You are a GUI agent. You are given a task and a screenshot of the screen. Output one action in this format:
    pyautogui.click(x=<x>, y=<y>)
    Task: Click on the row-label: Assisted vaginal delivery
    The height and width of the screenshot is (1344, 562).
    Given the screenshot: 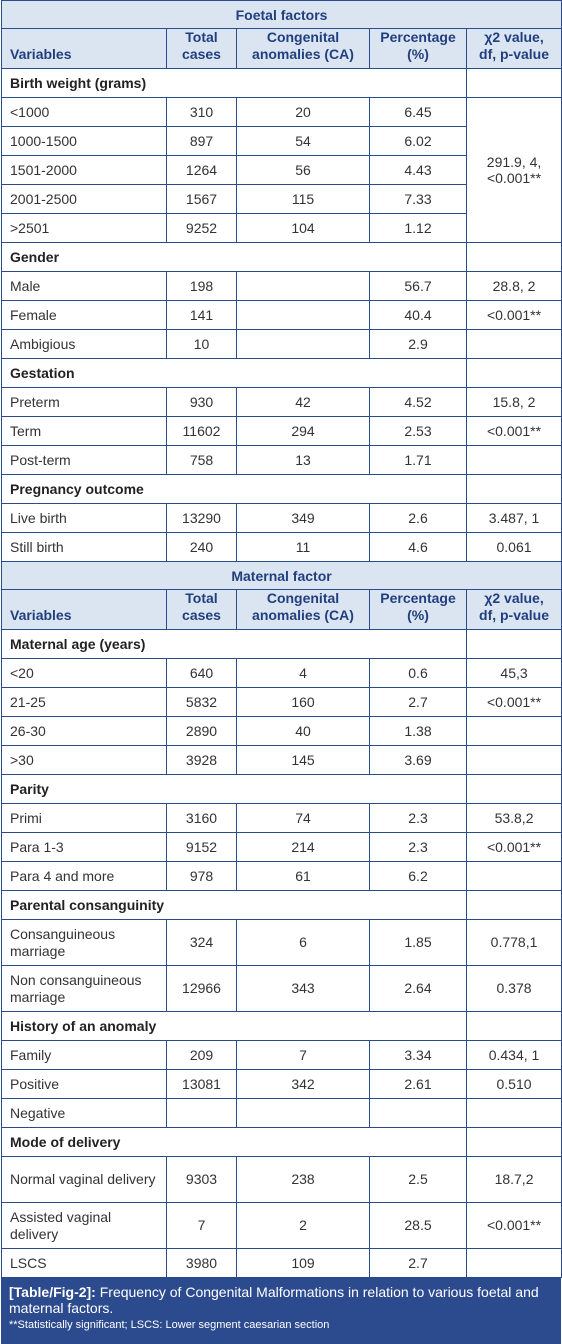 What is the action you would take?
    pyautogui.click(x=84, y=1225)
    